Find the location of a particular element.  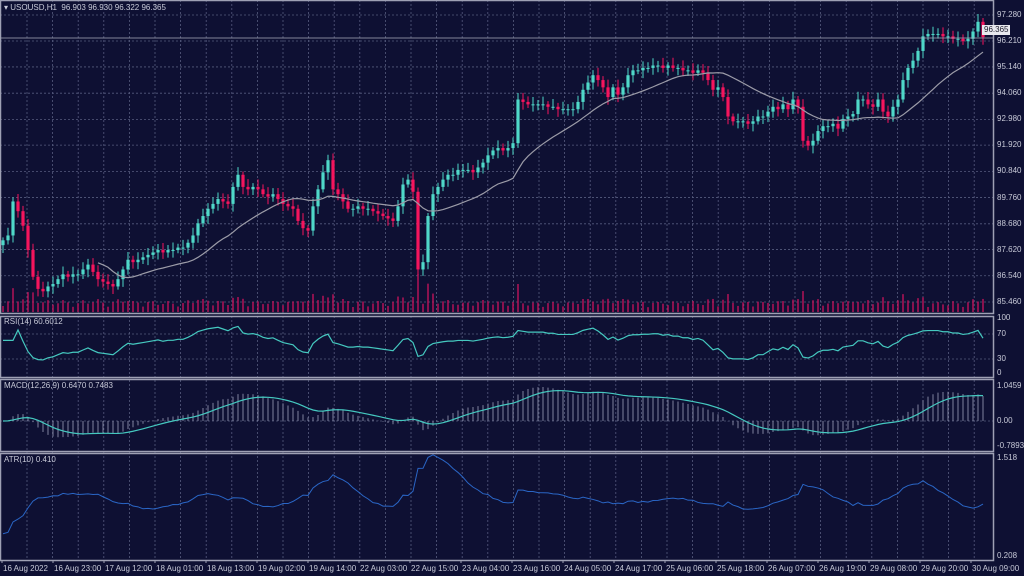

panel-frame is located at coordinates (497, 347).